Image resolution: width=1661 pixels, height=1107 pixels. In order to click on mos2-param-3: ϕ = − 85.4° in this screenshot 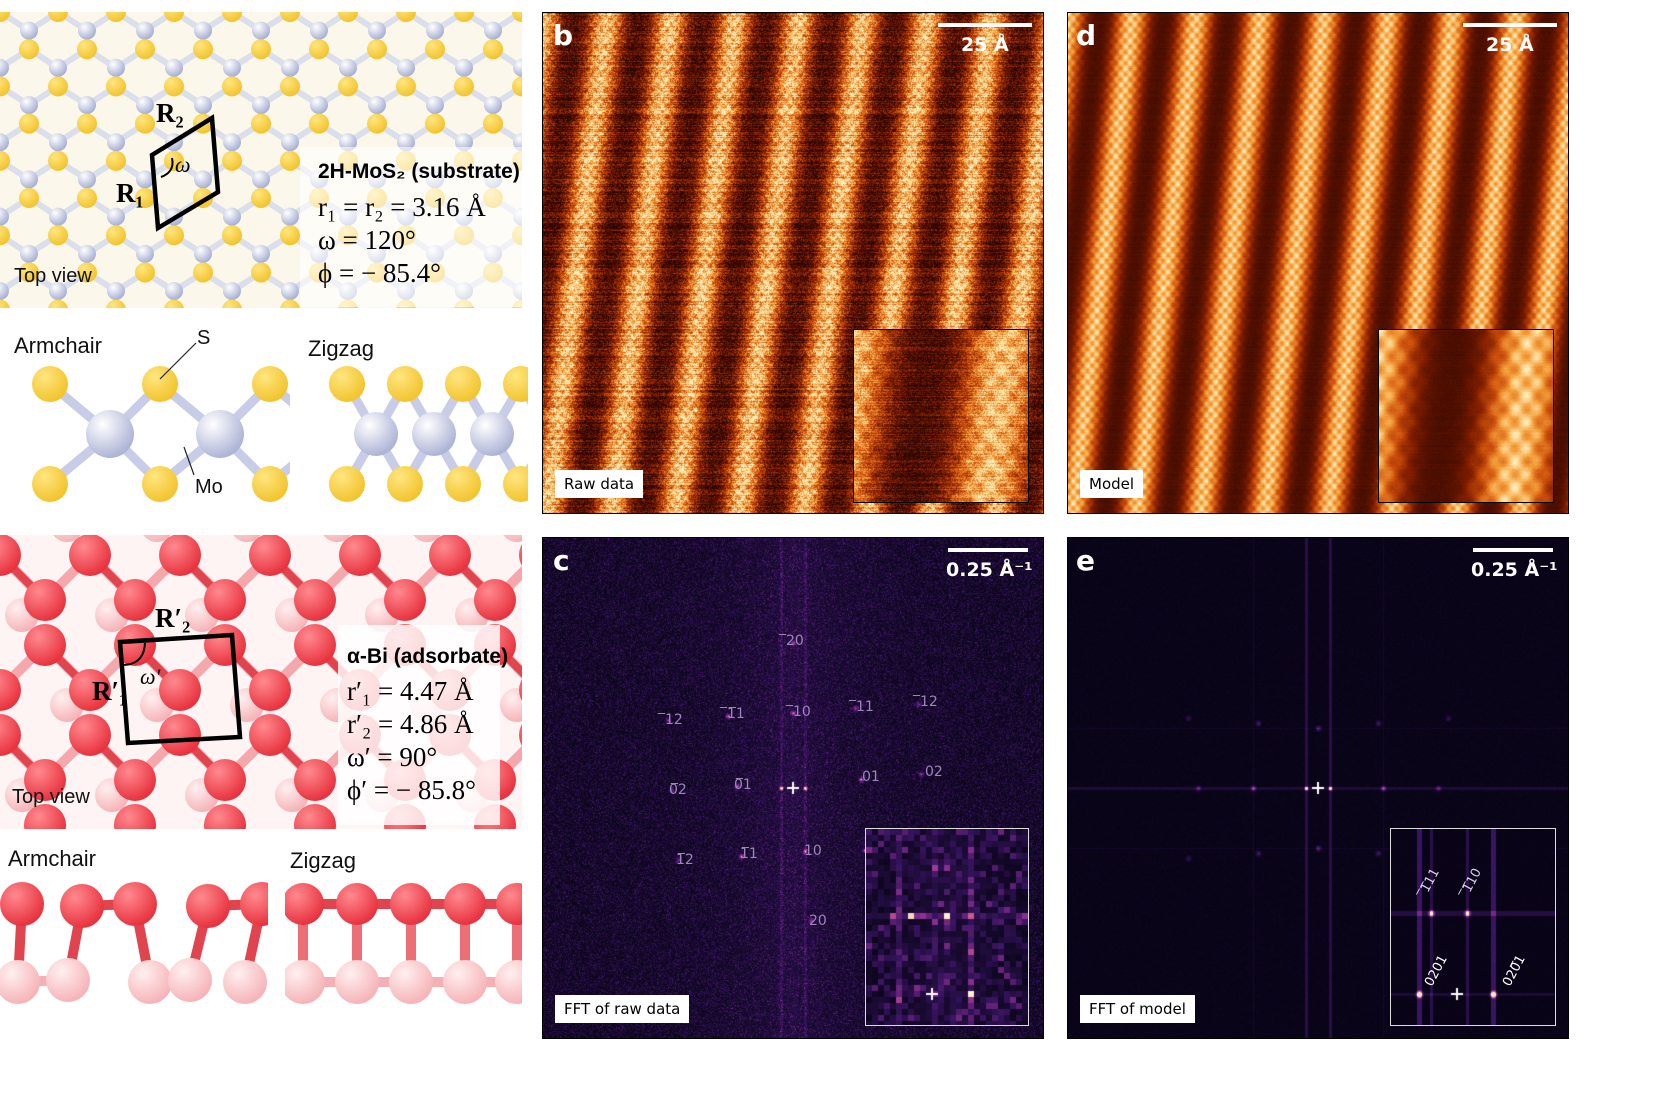, I will do `click(379, 273)`.